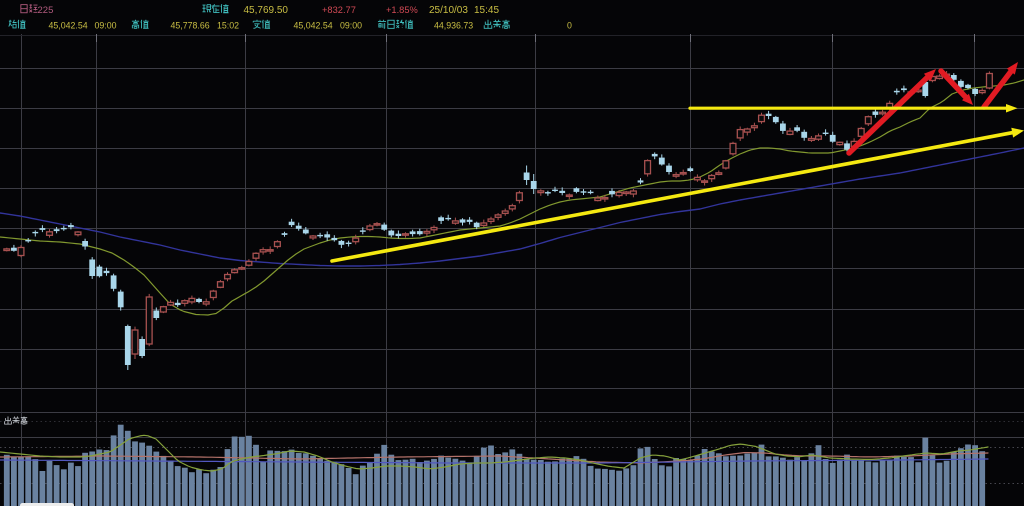 This screenshot has height=506, width=1024. I want to click on svg-text: 45,778.66, so click(190, 25).